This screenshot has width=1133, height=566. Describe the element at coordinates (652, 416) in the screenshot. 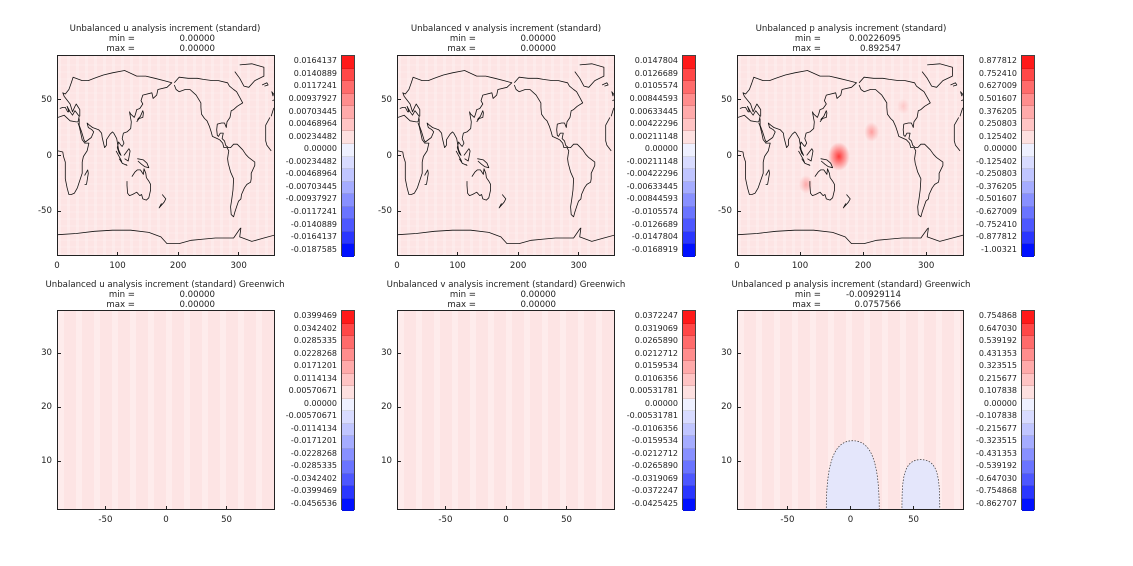

I see `colorbar-label: -0.00531781` at that location.